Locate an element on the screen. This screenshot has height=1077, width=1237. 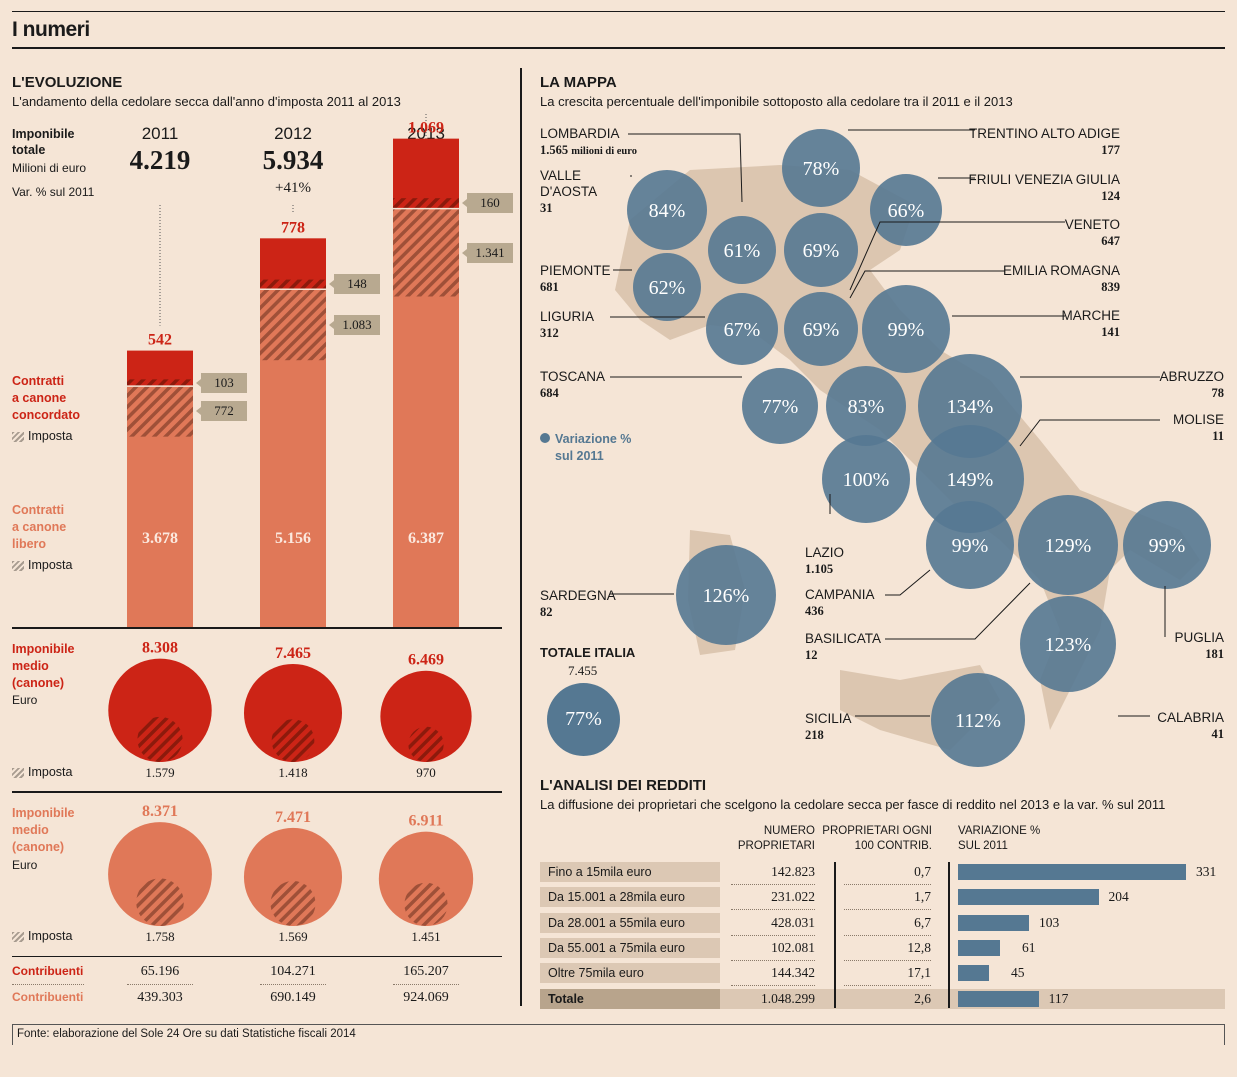
imponibile-label-line2: totale is located at coordinates (29, 150).